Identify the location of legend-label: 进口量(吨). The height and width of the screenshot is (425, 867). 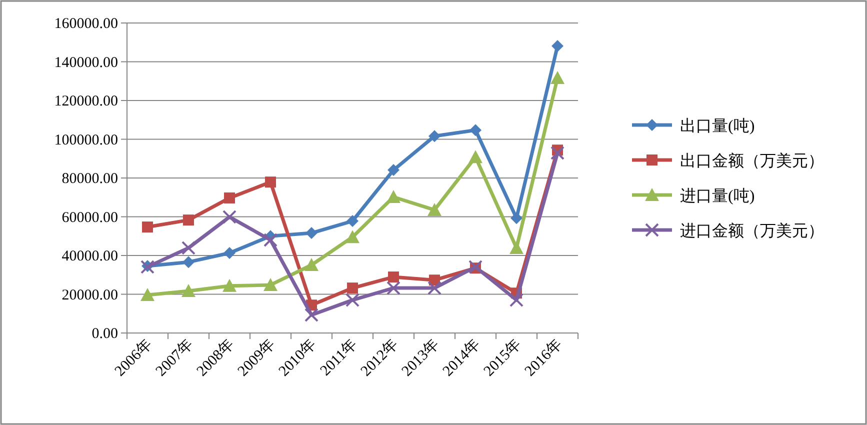
(717, 196).